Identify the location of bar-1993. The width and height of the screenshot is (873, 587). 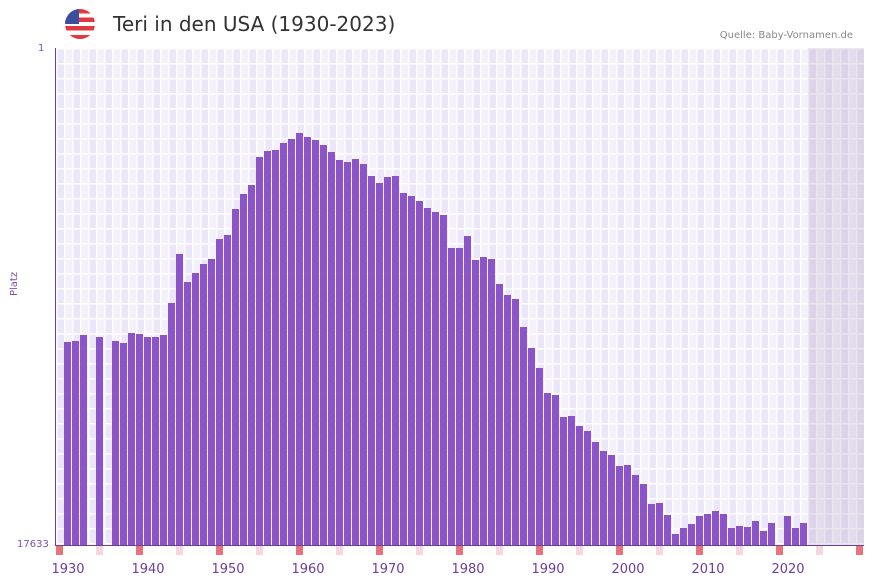
(571, 480).